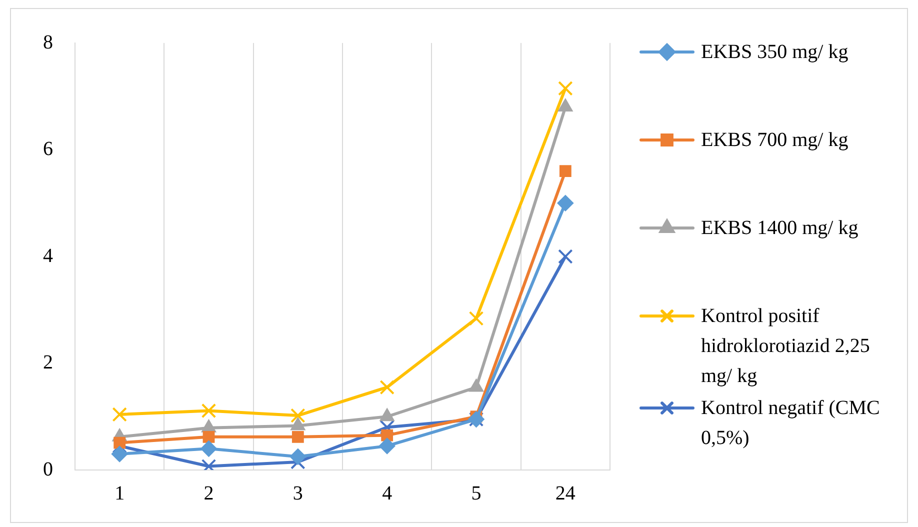 This screenshot has height=527, width=918. What do you see at coordinates (48, 469) in the screenshot?
I see `y-tick-label: 0` at bounding box center [48, 469].